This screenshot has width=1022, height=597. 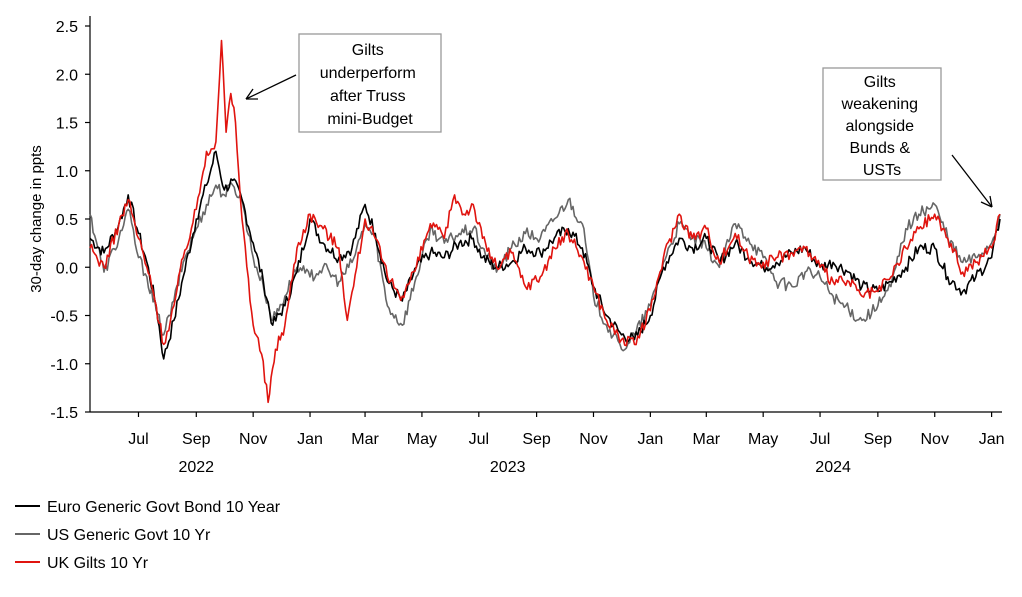 What do you see at coordinates (64, 365) in the screenshot?
I see `y-tick-label: -1.0` at bounding box center [64, 365].